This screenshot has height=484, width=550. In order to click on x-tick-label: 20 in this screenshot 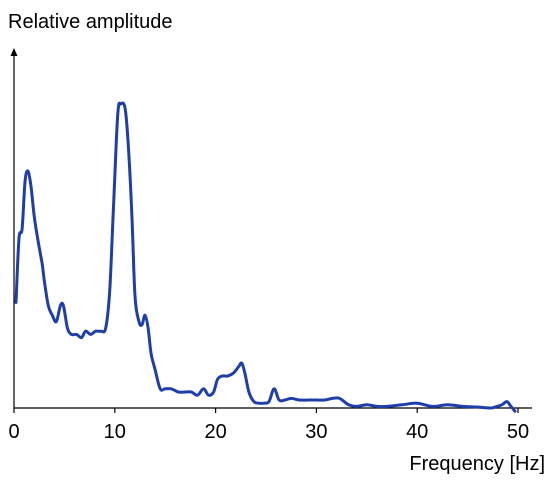, I will do `click(215, 432)`.